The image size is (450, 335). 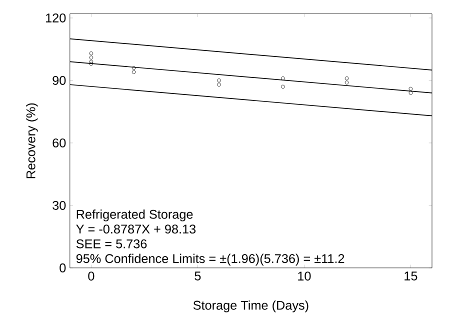 What do you see at coordinates (411, 276) in the screenshot?
I see `x-tick-label: 15` at bounding box center [411, 276].